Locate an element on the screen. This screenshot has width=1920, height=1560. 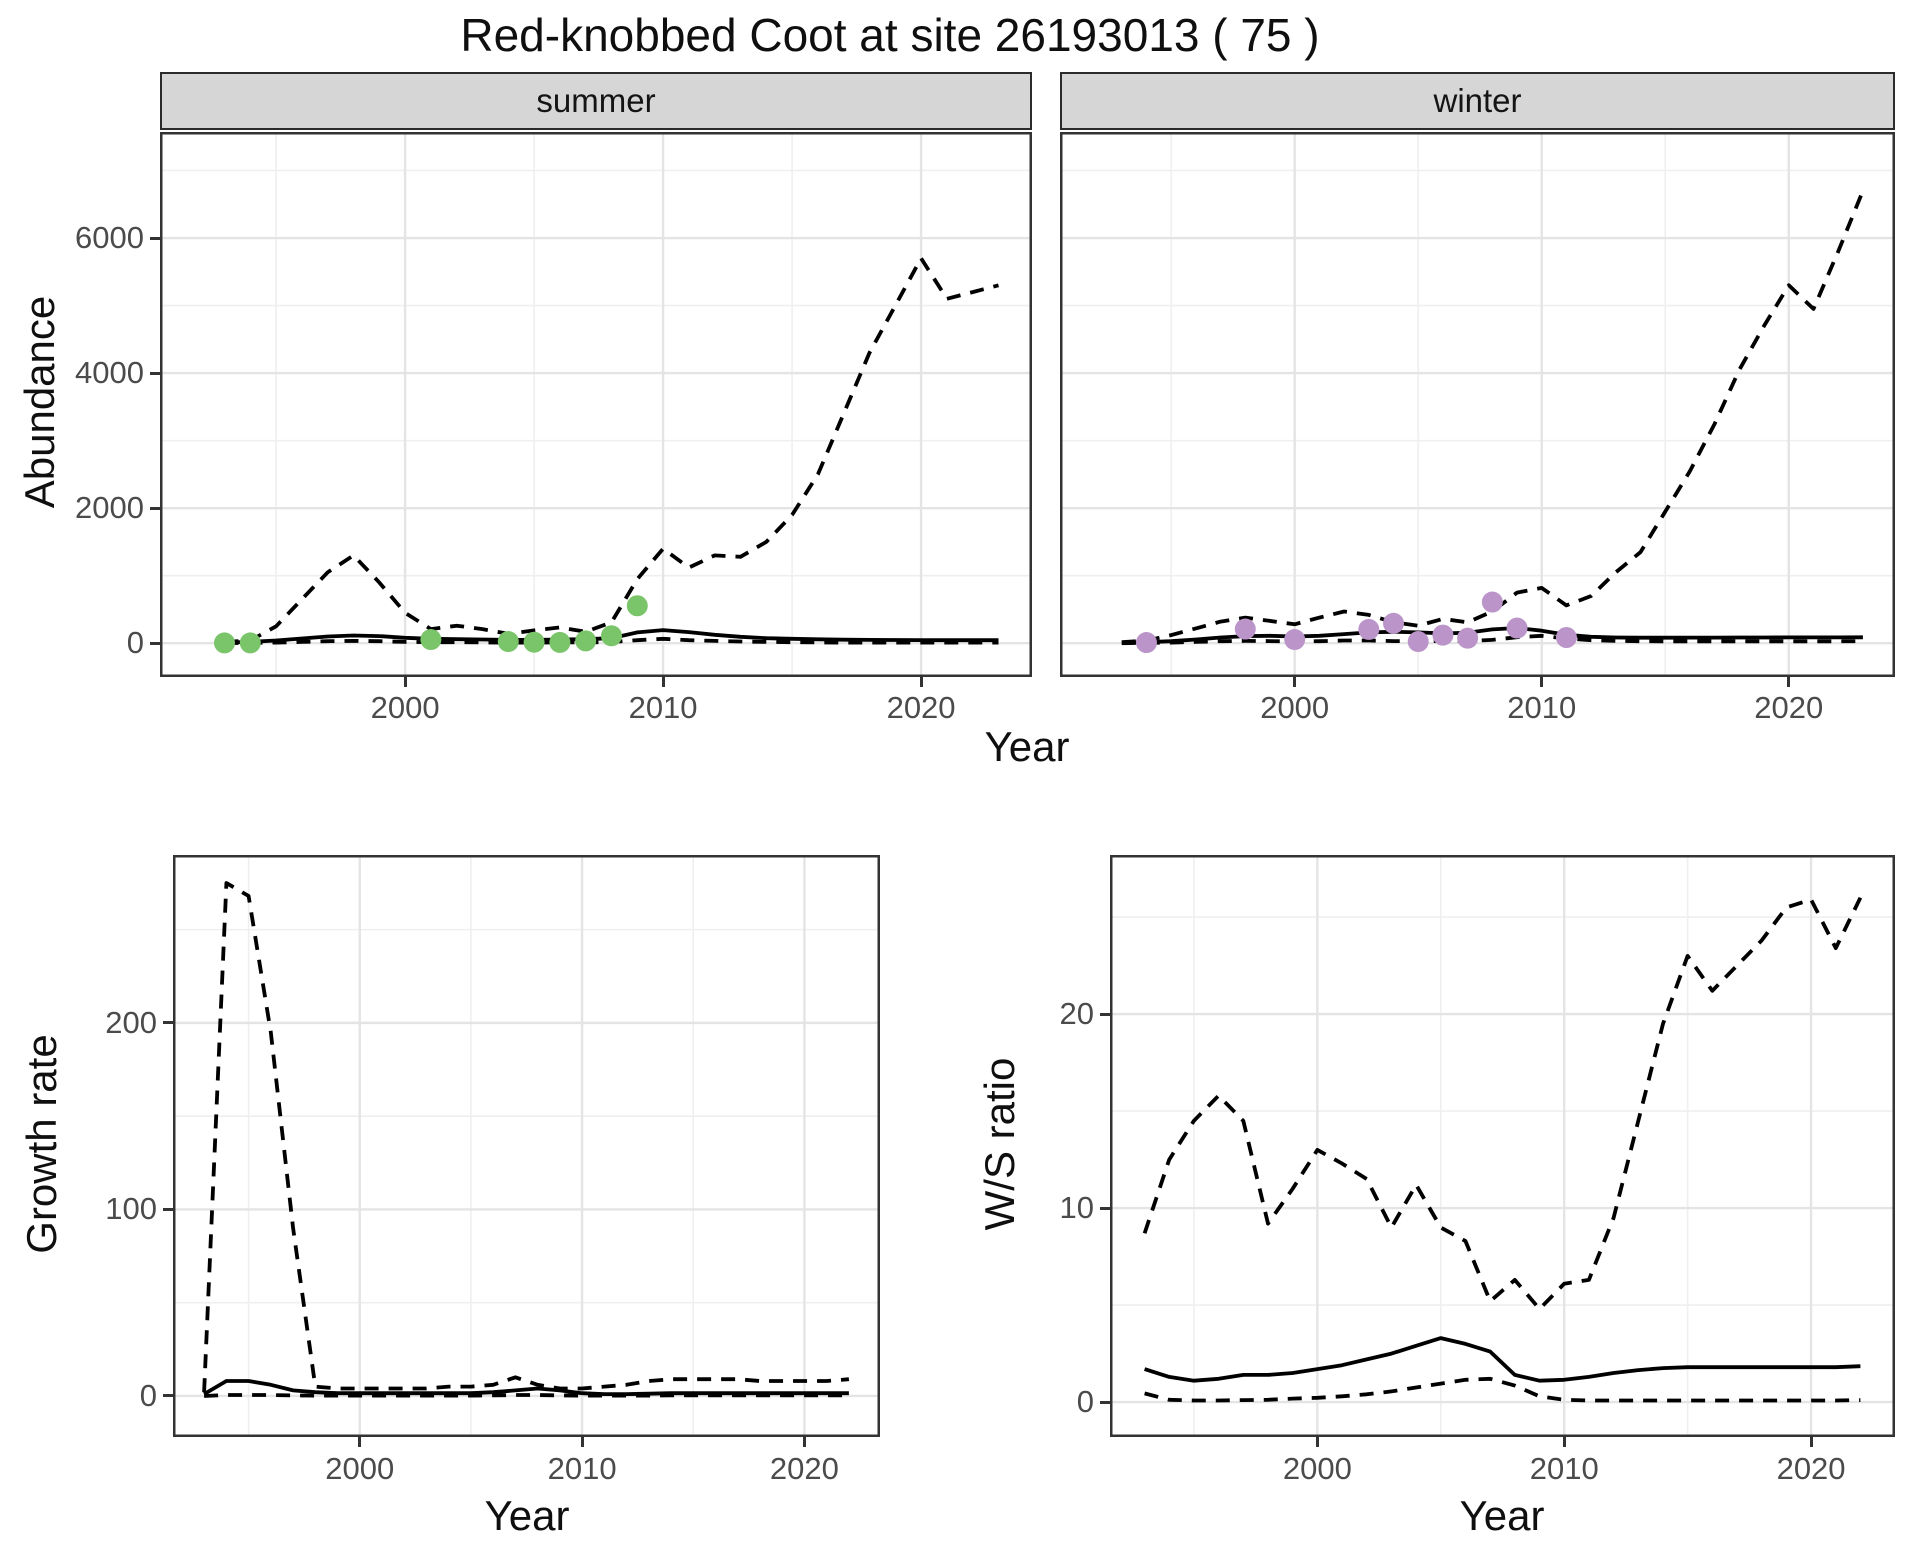
y-tick-label: 200 is located at coordinates (131, 1022).